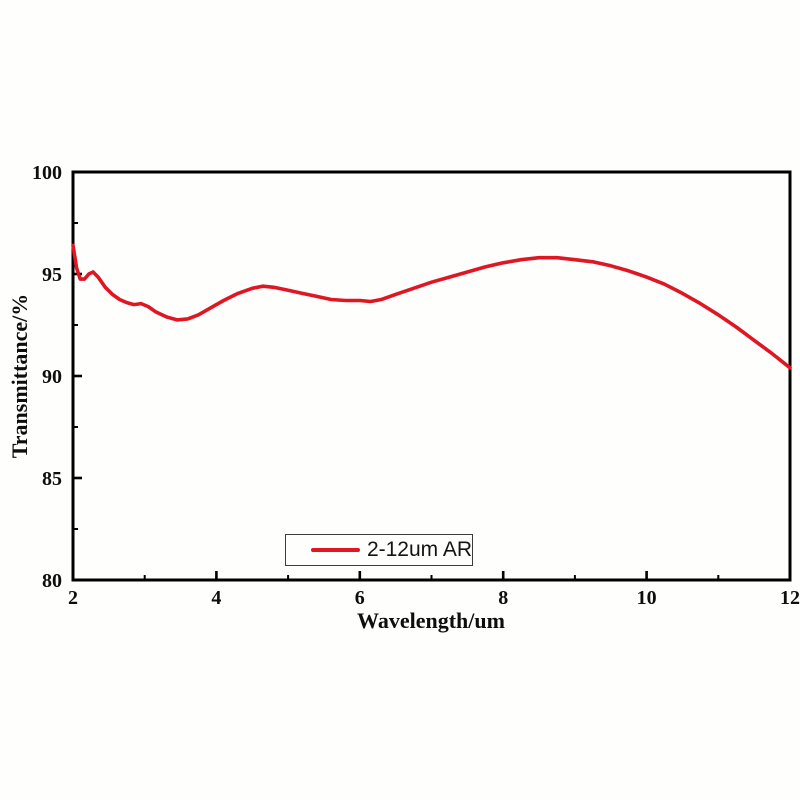 Image resolution: width=800 pixels, height=800 pixels. Describe the element at coordinates (431, 620) in the screenshot. I see `x-axis-title: Wavelength/um` at that location.